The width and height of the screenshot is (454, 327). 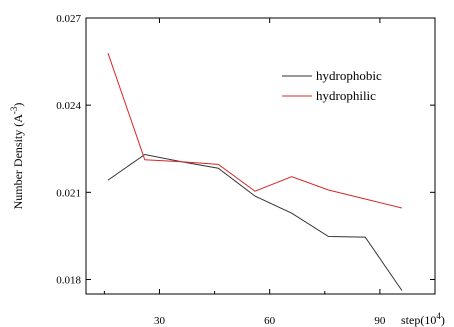 I want to click on legend: hydrophobic hydrophilic, so click(x=332, y=85).